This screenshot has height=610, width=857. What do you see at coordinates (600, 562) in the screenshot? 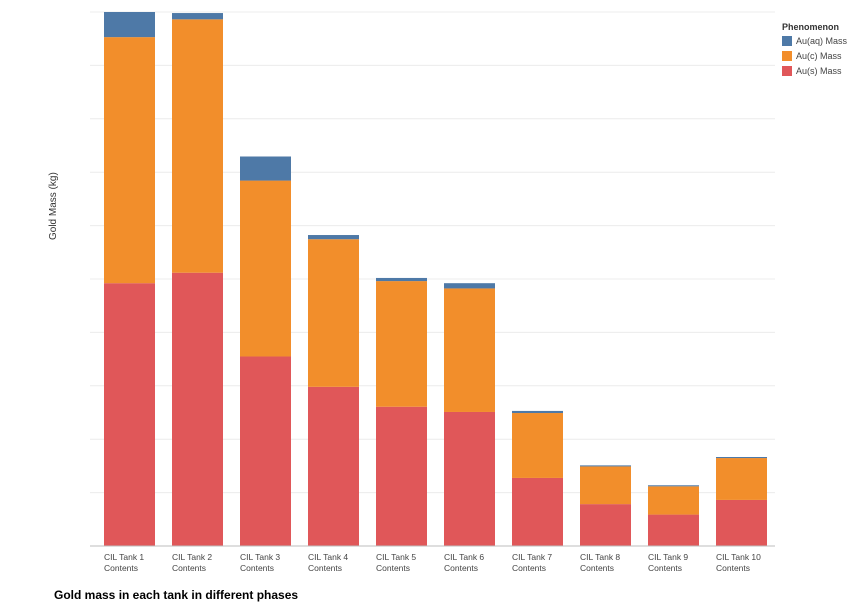
I see `x-tick-label: CIL Tank 8 Contents` at bounding box center [600, 562].